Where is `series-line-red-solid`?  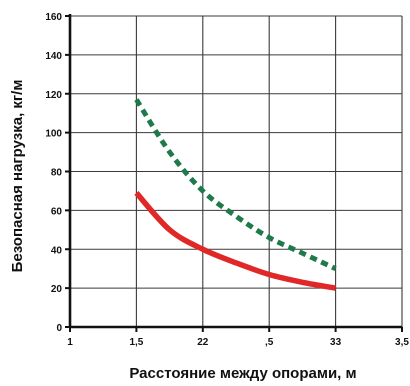 series-line-red-solid is located at coordinates (235, 241).